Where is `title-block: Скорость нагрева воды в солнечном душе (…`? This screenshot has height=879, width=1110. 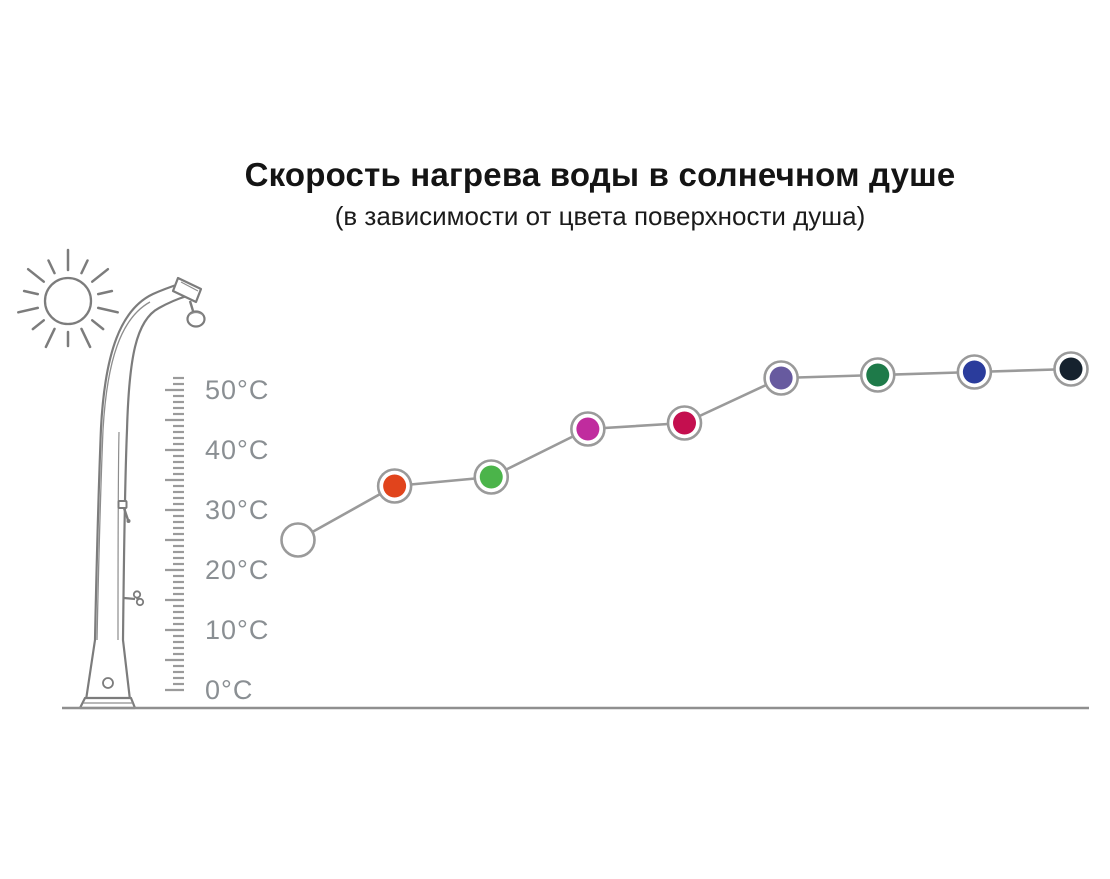 title-block: Скорость нагрева воды в солнечном душе (… is located at coordinates (600, 194).